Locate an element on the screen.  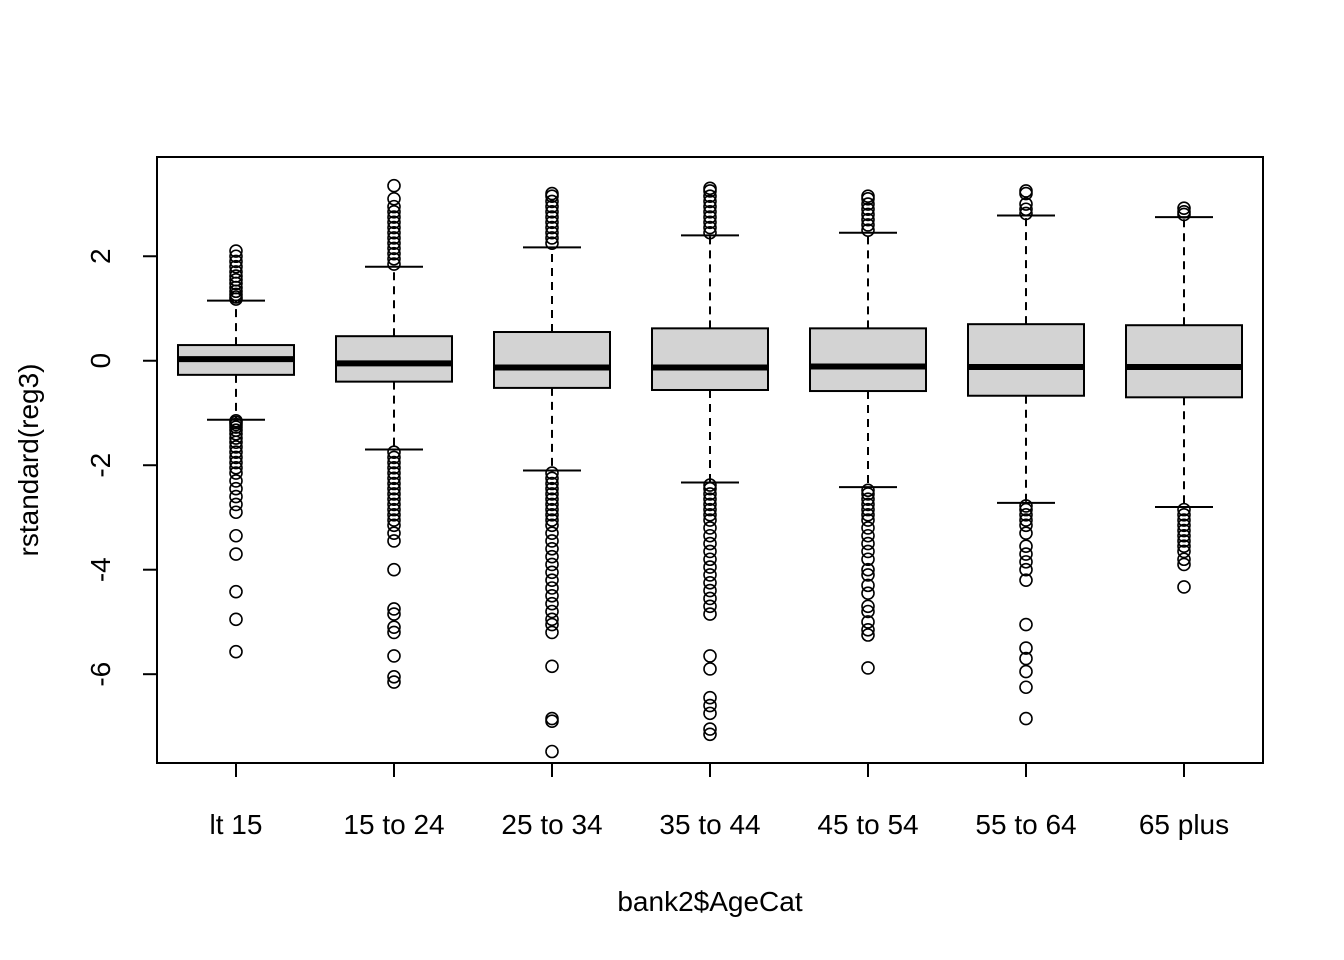
x-axis-label: bank2$AgeCat is located at coordinates (709, 901).